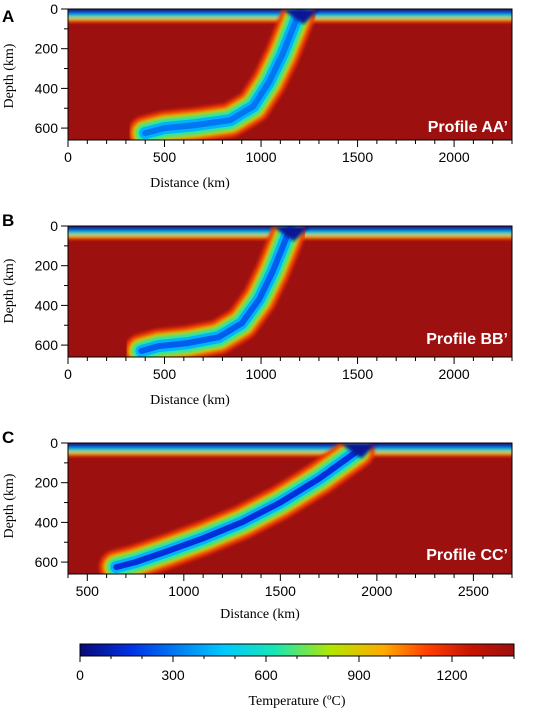  What do you see at coordinates (297, 650) in the screenshot?
I see `colorbar-gradient` at bounding box center [297, 650].